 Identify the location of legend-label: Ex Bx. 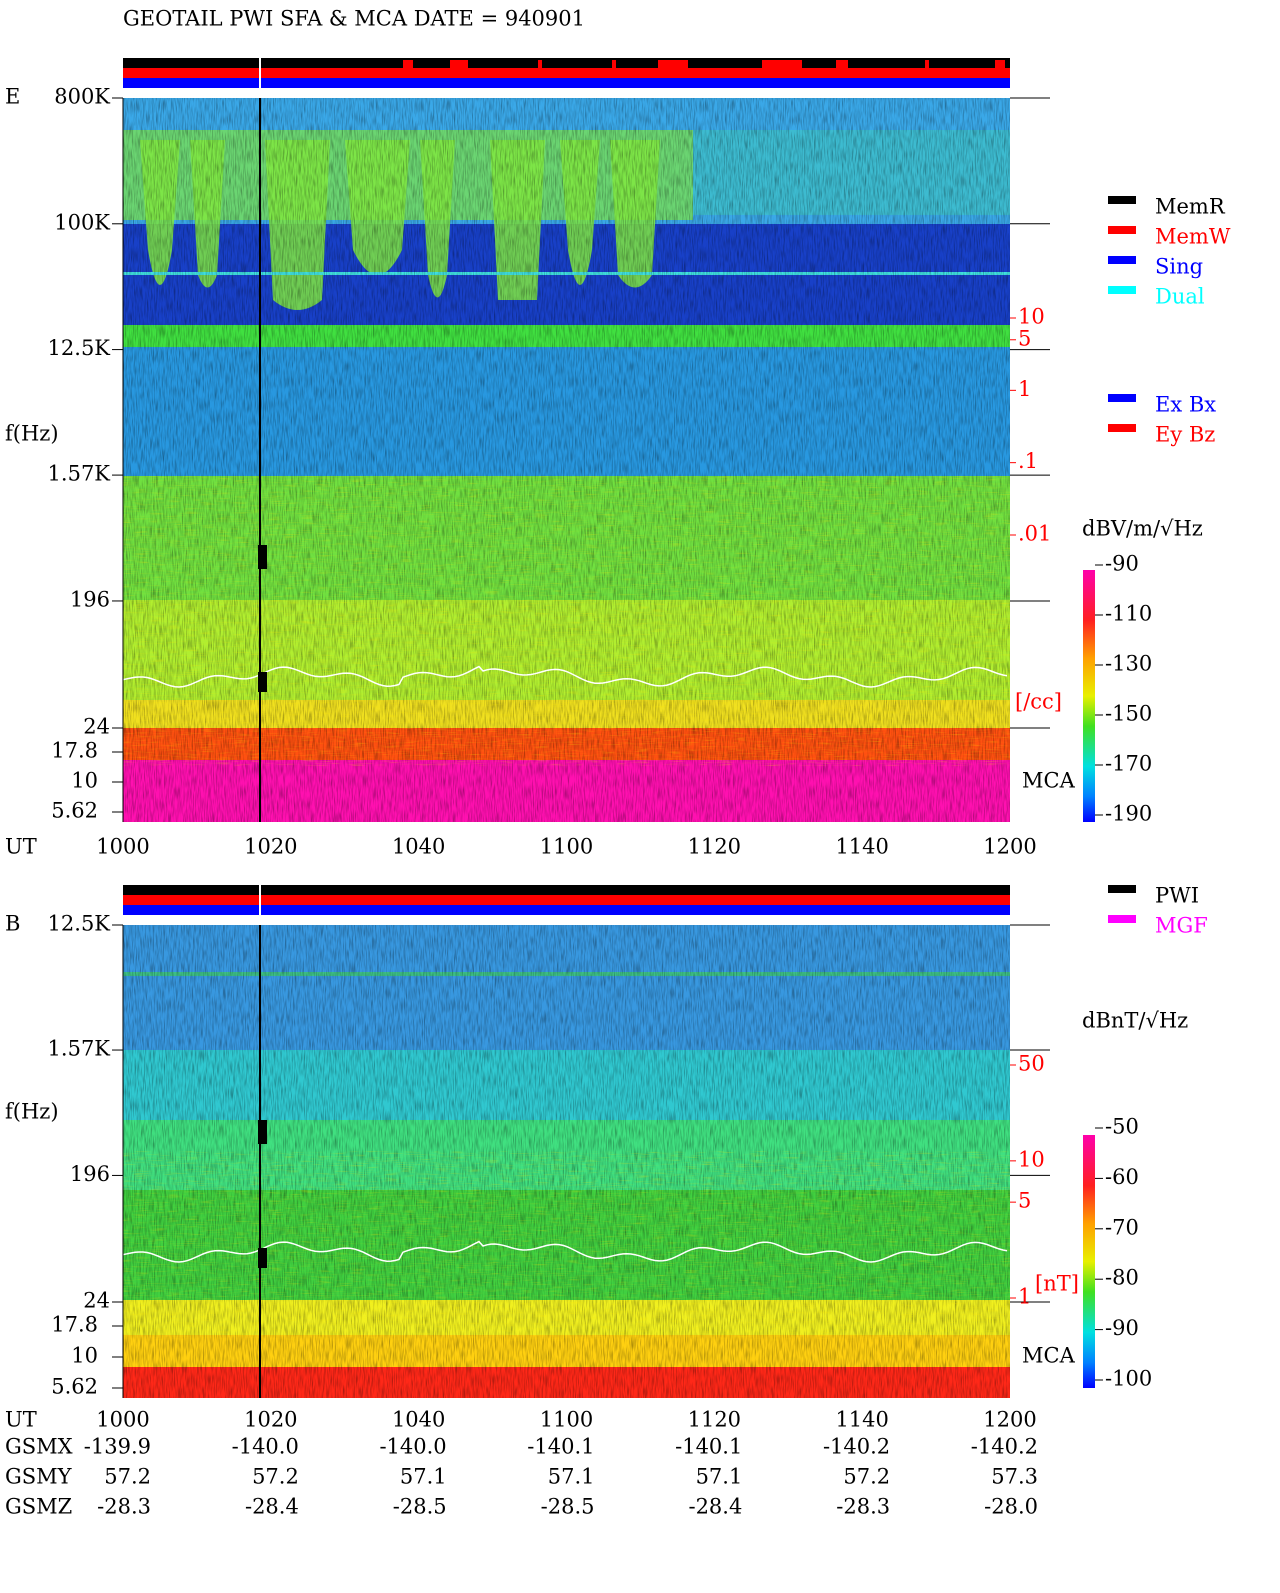
(1185, 405).